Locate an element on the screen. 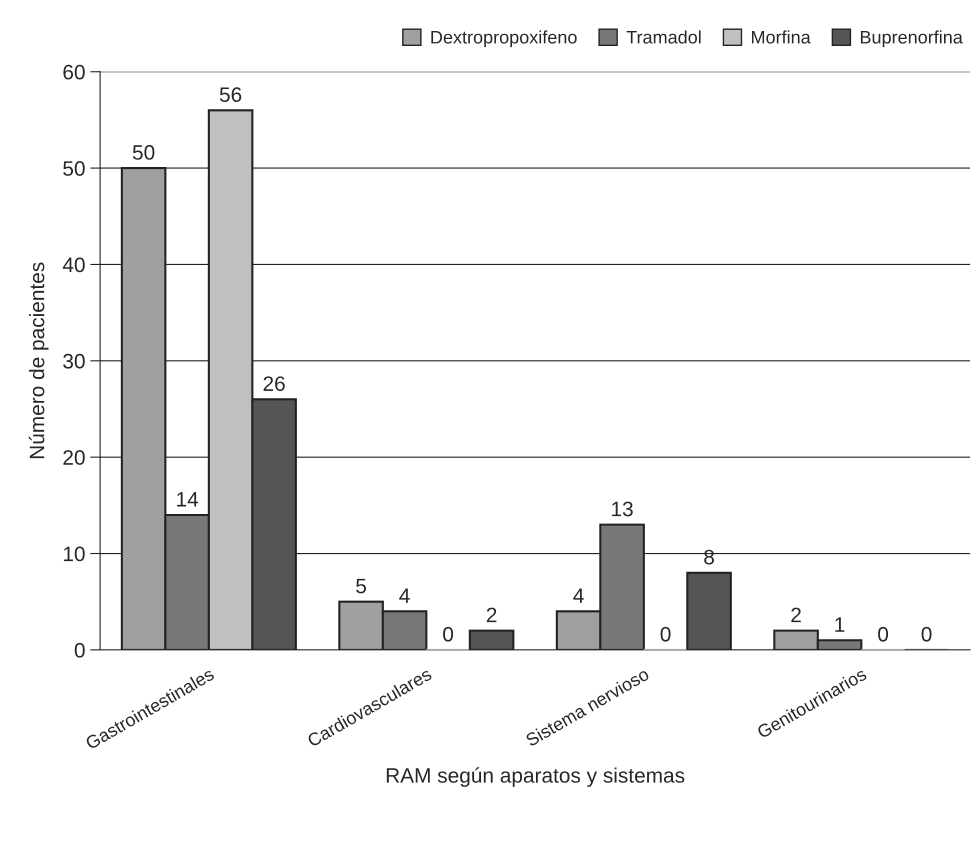 This screenshot has height=844, width=972. data-label: 13 is located at coordinates (622, 509).